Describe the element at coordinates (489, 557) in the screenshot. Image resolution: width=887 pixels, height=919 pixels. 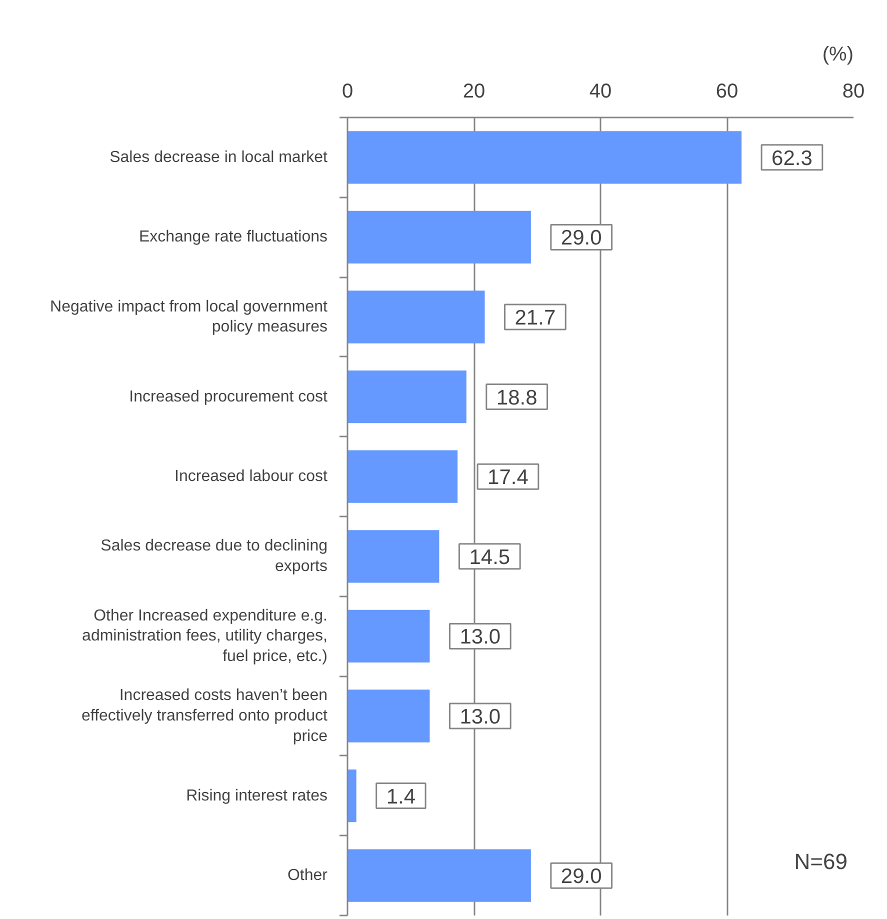
I see `data-label: 14.5` at that location.